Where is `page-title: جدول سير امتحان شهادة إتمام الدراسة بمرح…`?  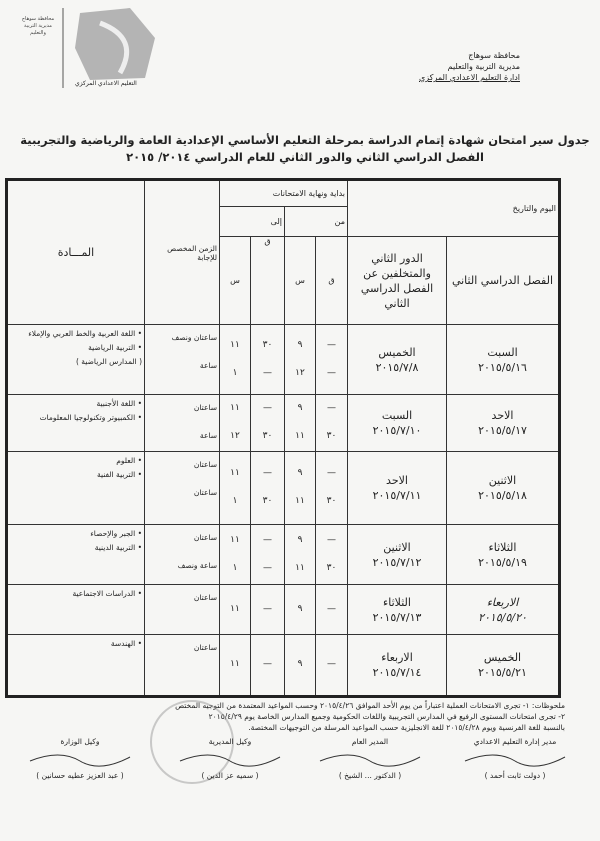
page-title: جدول سير امتحان شهادة إتمام الدراسة بمرح… is located at coordinates (305, 149).